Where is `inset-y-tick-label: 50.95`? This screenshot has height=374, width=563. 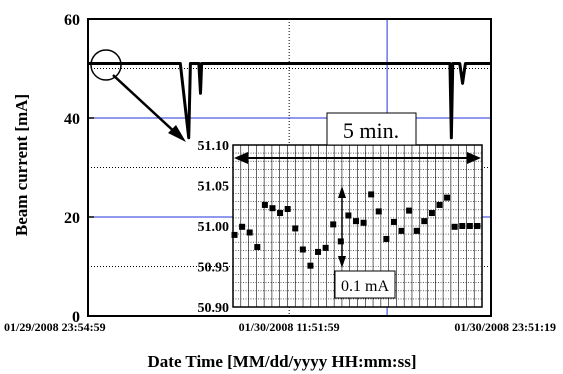
inset-y-tick-label: 50.95 is located at coordinates (214, 268).